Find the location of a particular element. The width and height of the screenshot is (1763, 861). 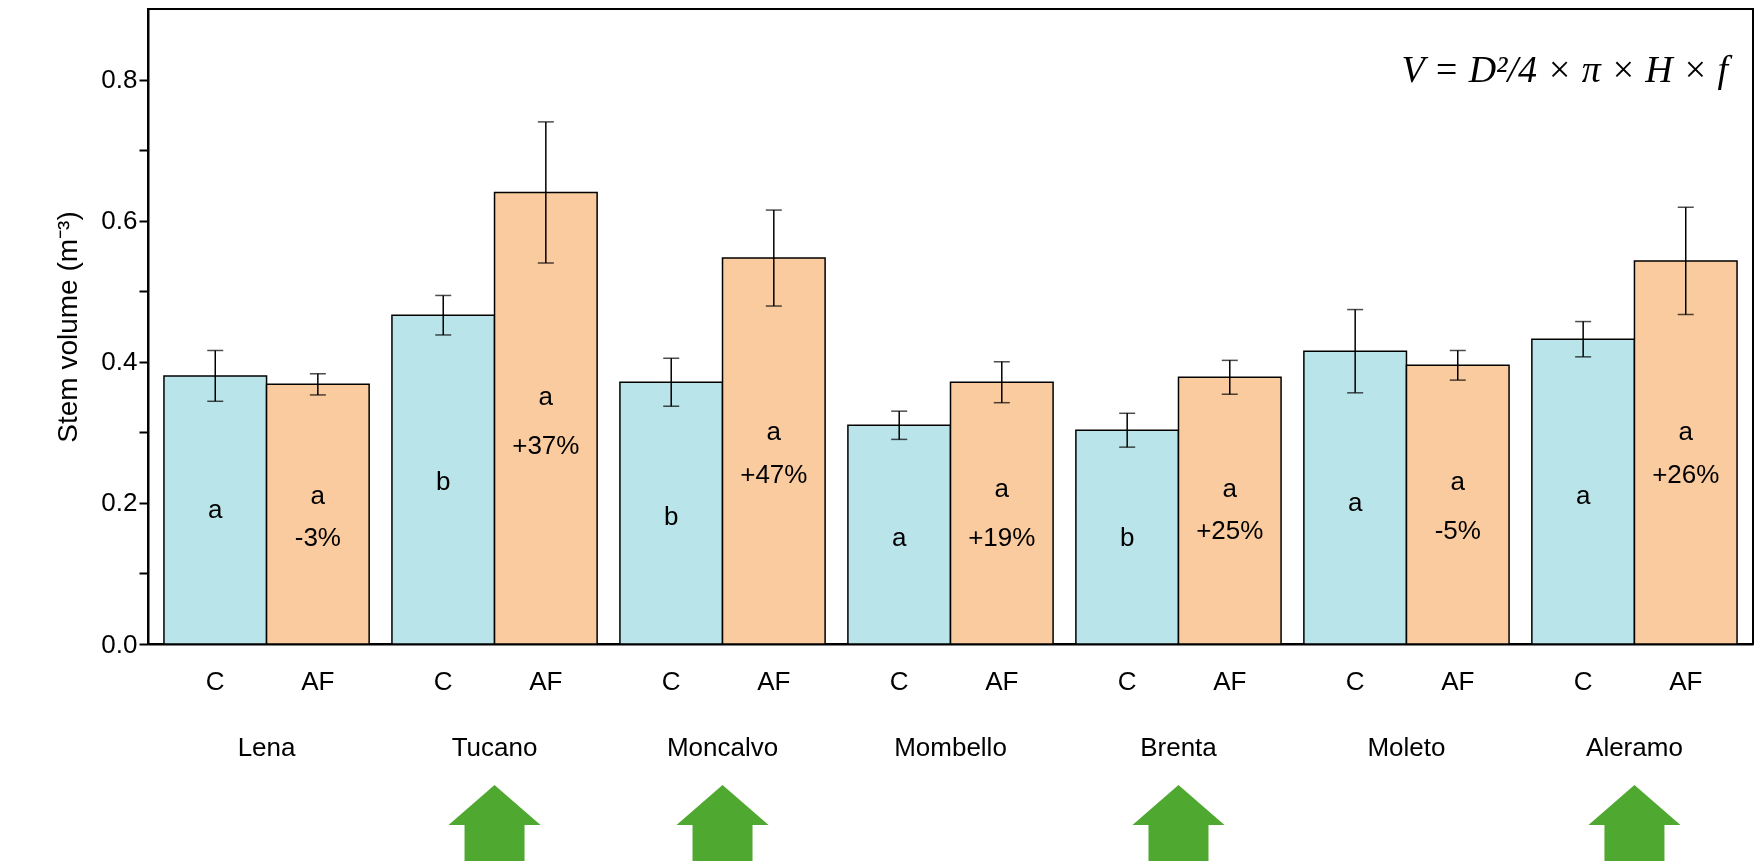

annotation: +26% is located at coordinates (1686, 473).